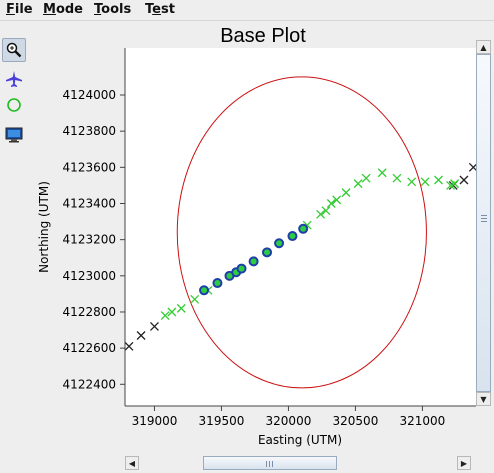 This screenshot has height=473, width=494. I want to click on circle-tool-button, so click(14, 105).